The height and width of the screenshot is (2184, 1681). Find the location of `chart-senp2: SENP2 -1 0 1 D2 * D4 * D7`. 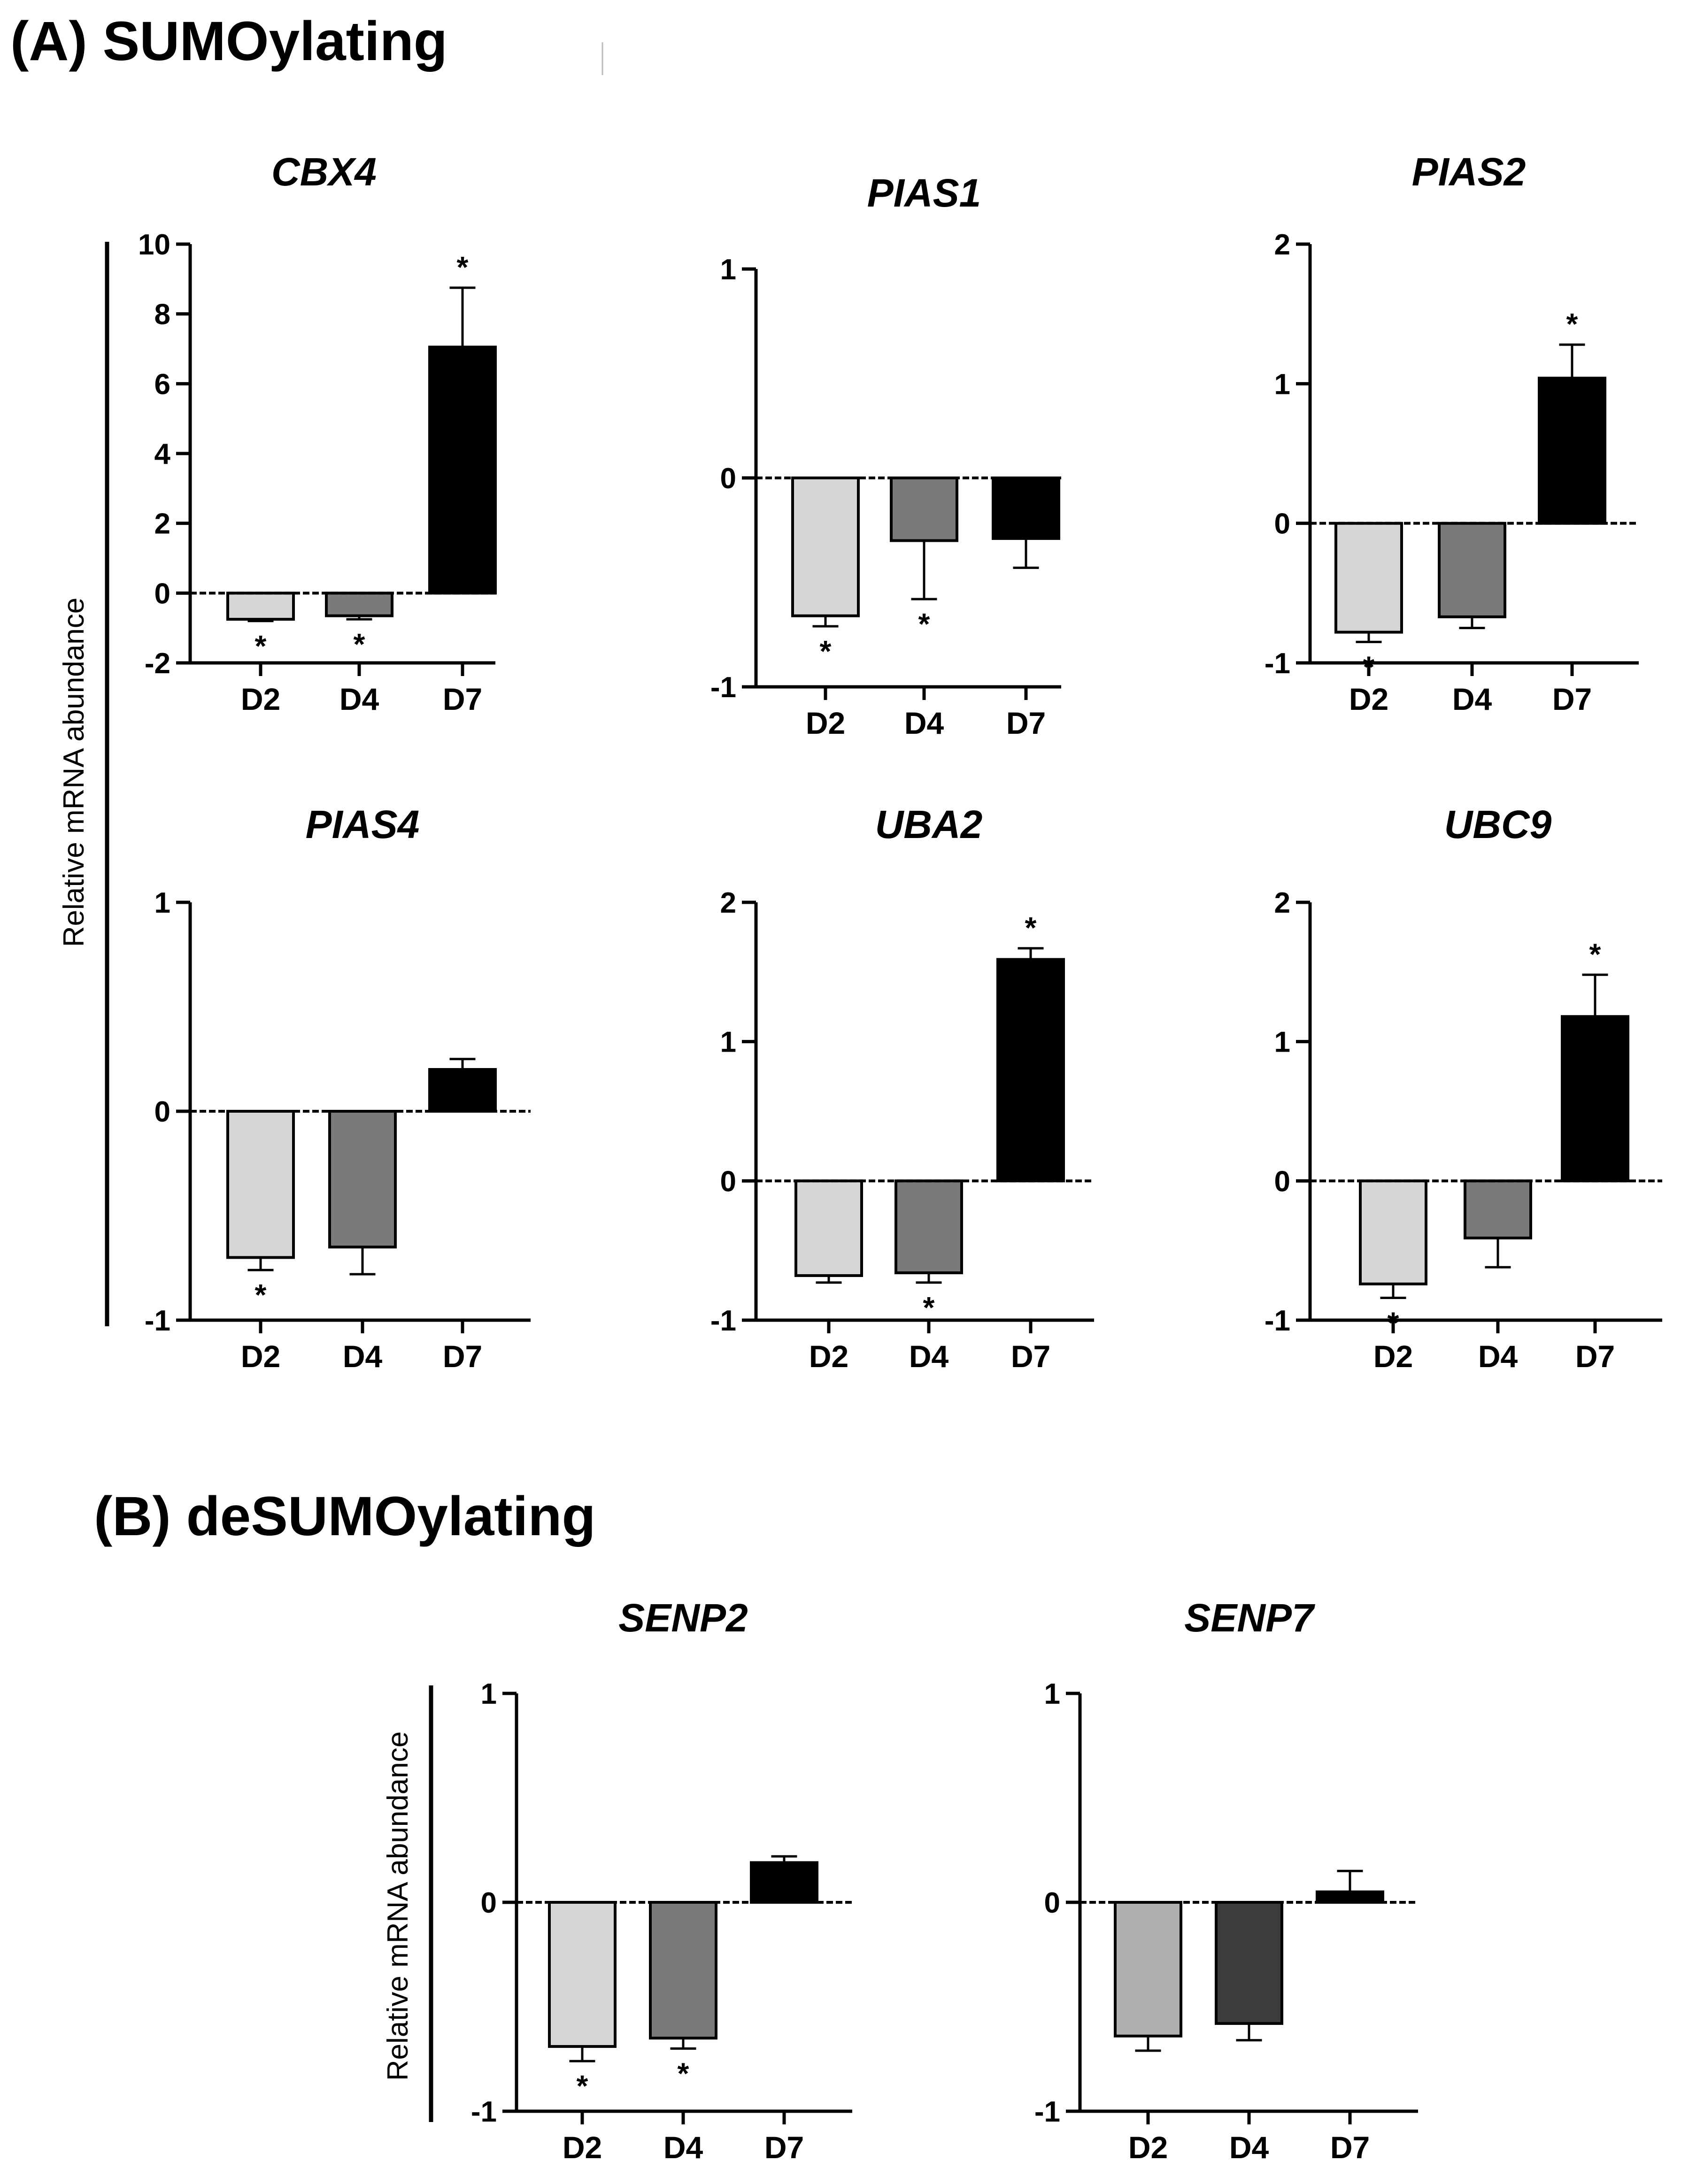

chart-senp2: SENP2 -1 0 1 D2 * D4 * D7 is located at coordinates (662, 1880).